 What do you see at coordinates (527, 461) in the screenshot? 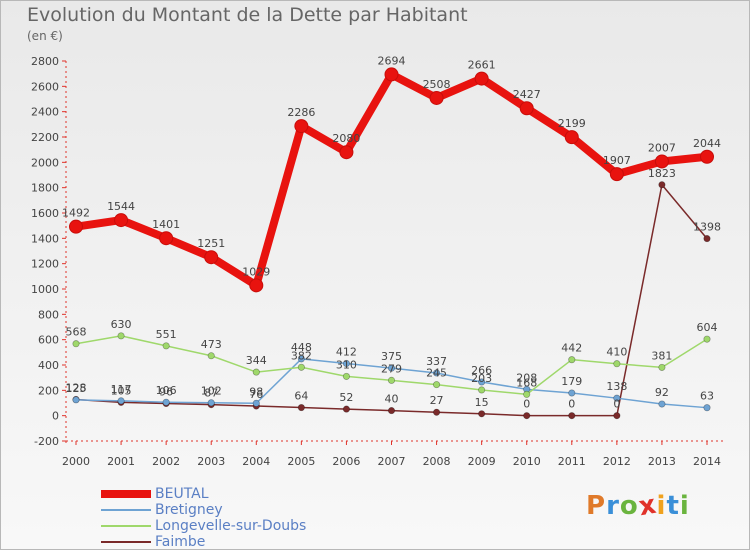
I see `x-tick-label: 2010` at bounding box center [527, 461].